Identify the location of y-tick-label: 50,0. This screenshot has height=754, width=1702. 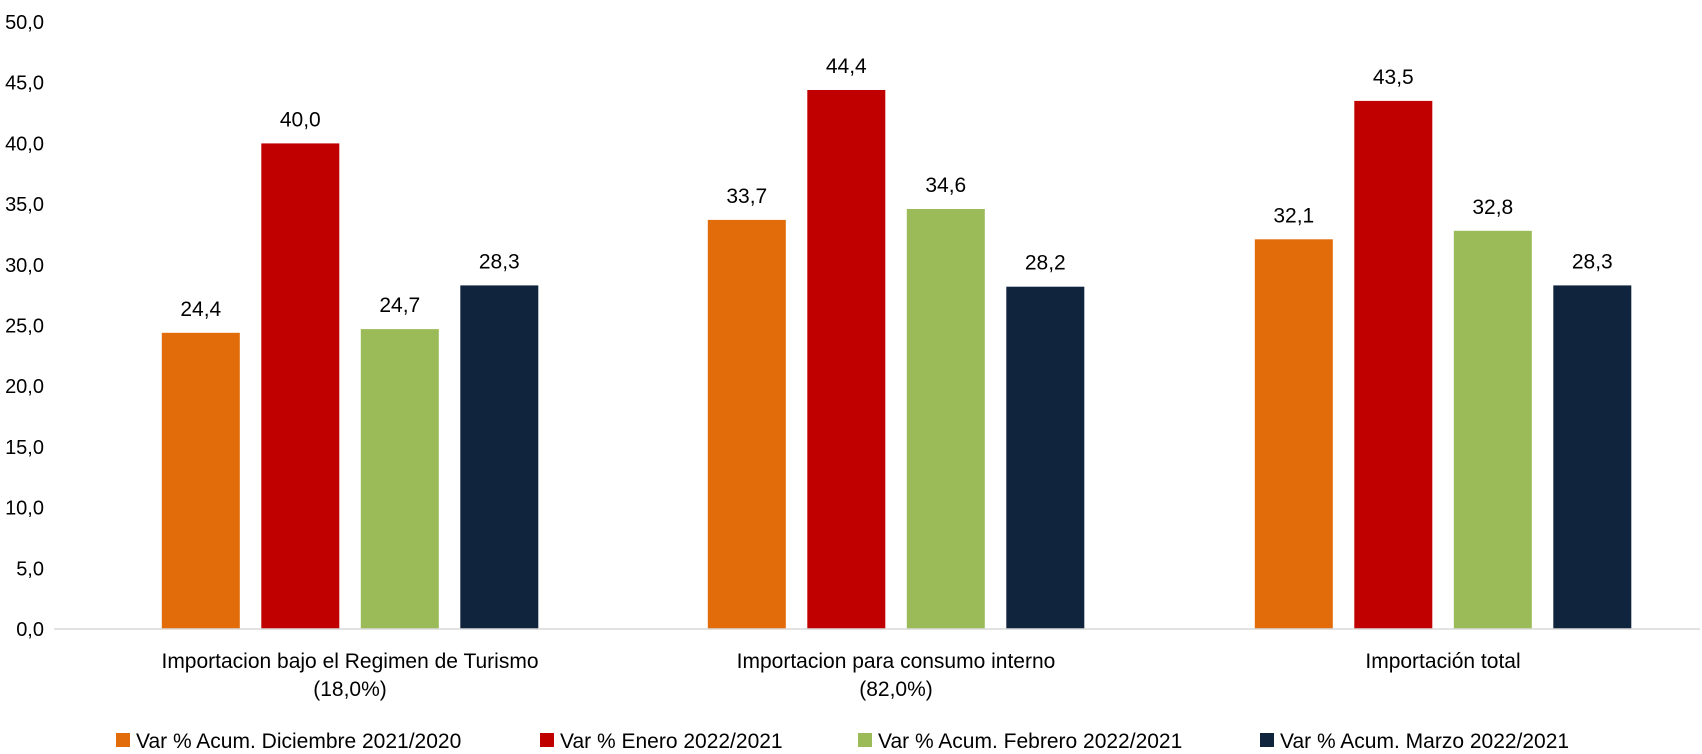
(24, 23).